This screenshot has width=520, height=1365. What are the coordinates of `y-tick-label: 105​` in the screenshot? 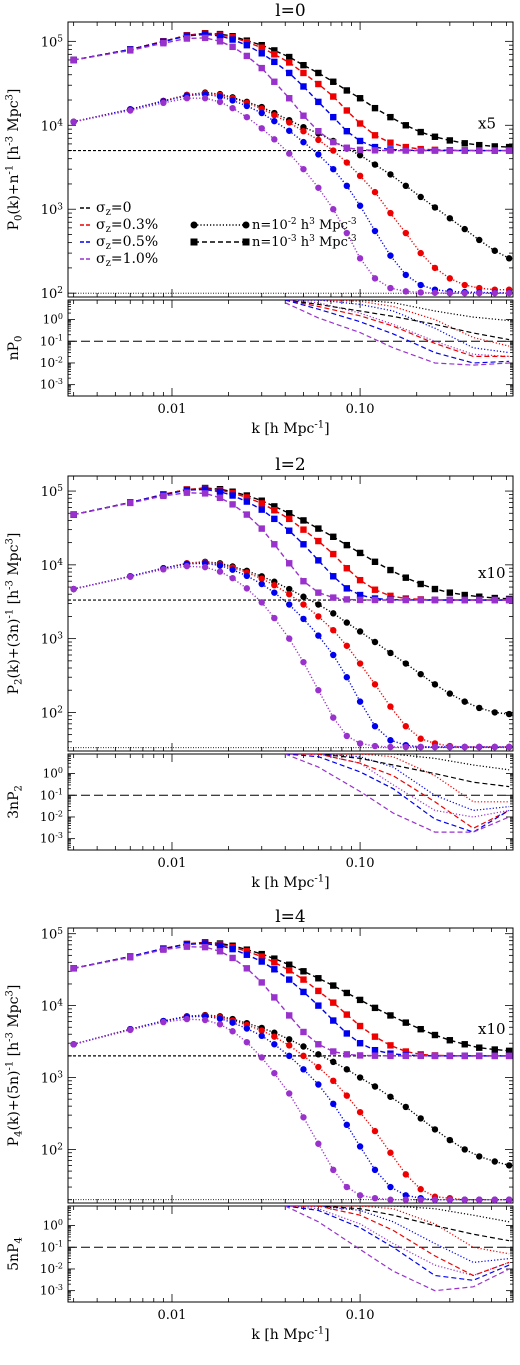 It's located at (52, 42).